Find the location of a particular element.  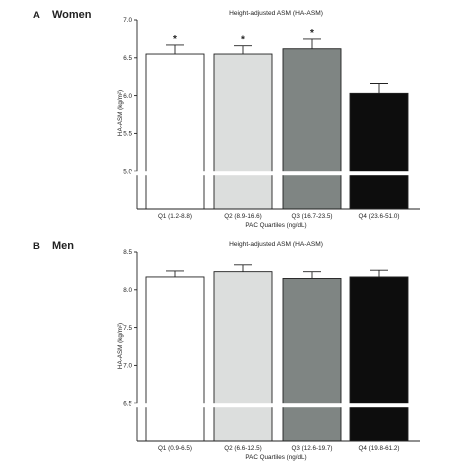

x-tick-label: Q2 (8.9-16.6) is located at coordinates (242, 216).